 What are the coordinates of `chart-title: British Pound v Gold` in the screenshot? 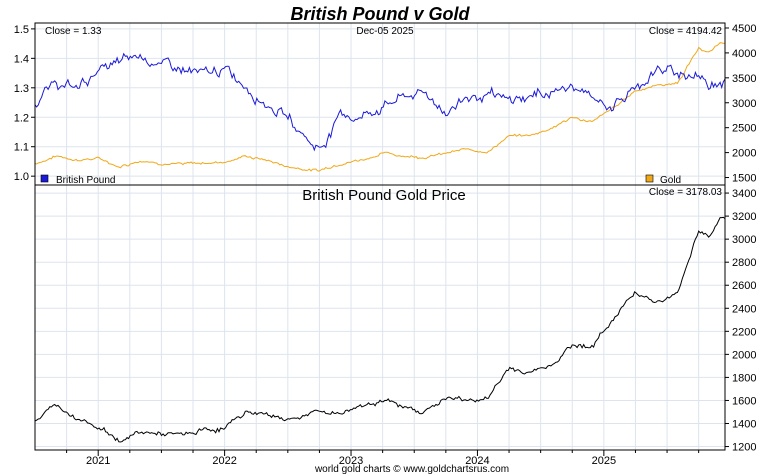 It's located at (381, 14).